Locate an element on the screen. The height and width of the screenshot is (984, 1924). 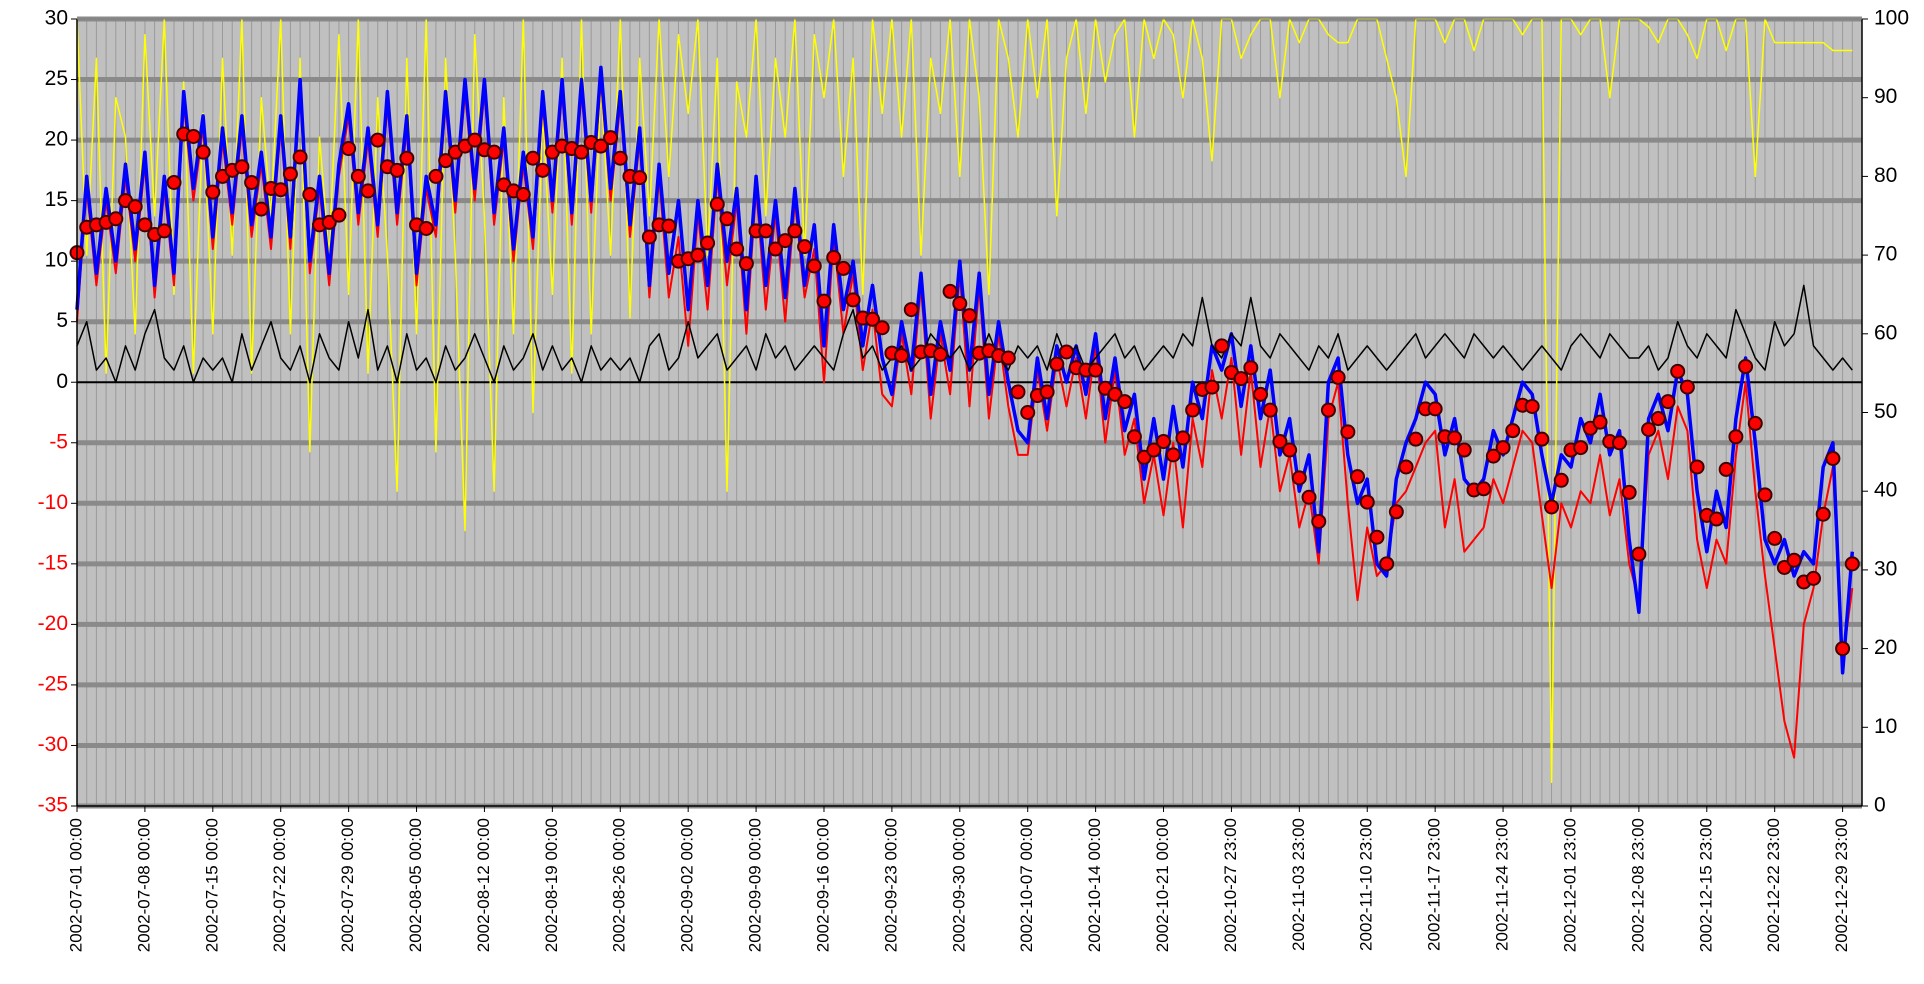
x-tick-label: 2002-12-15 23:00 is located at coordinates (1705, 885).